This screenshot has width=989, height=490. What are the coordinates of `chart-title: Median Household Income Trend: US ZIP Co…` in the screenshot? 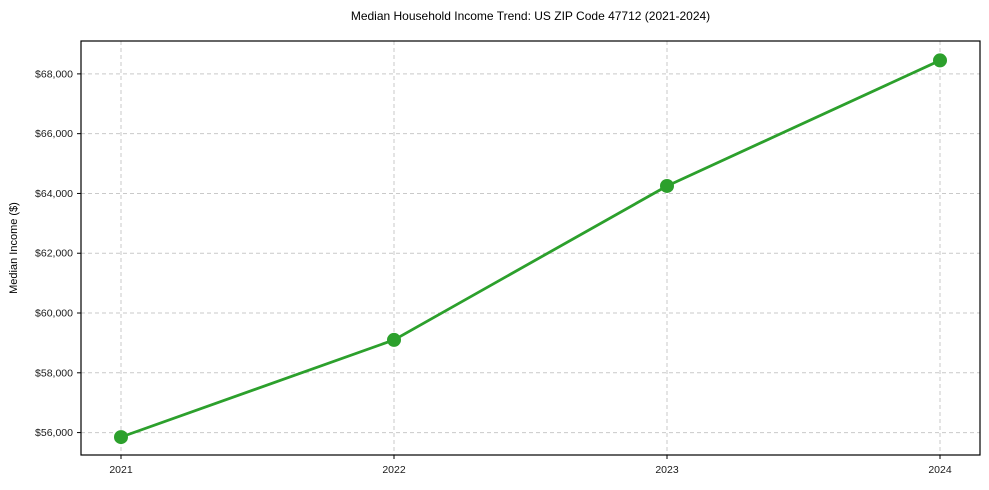 It's located at (530, 16).